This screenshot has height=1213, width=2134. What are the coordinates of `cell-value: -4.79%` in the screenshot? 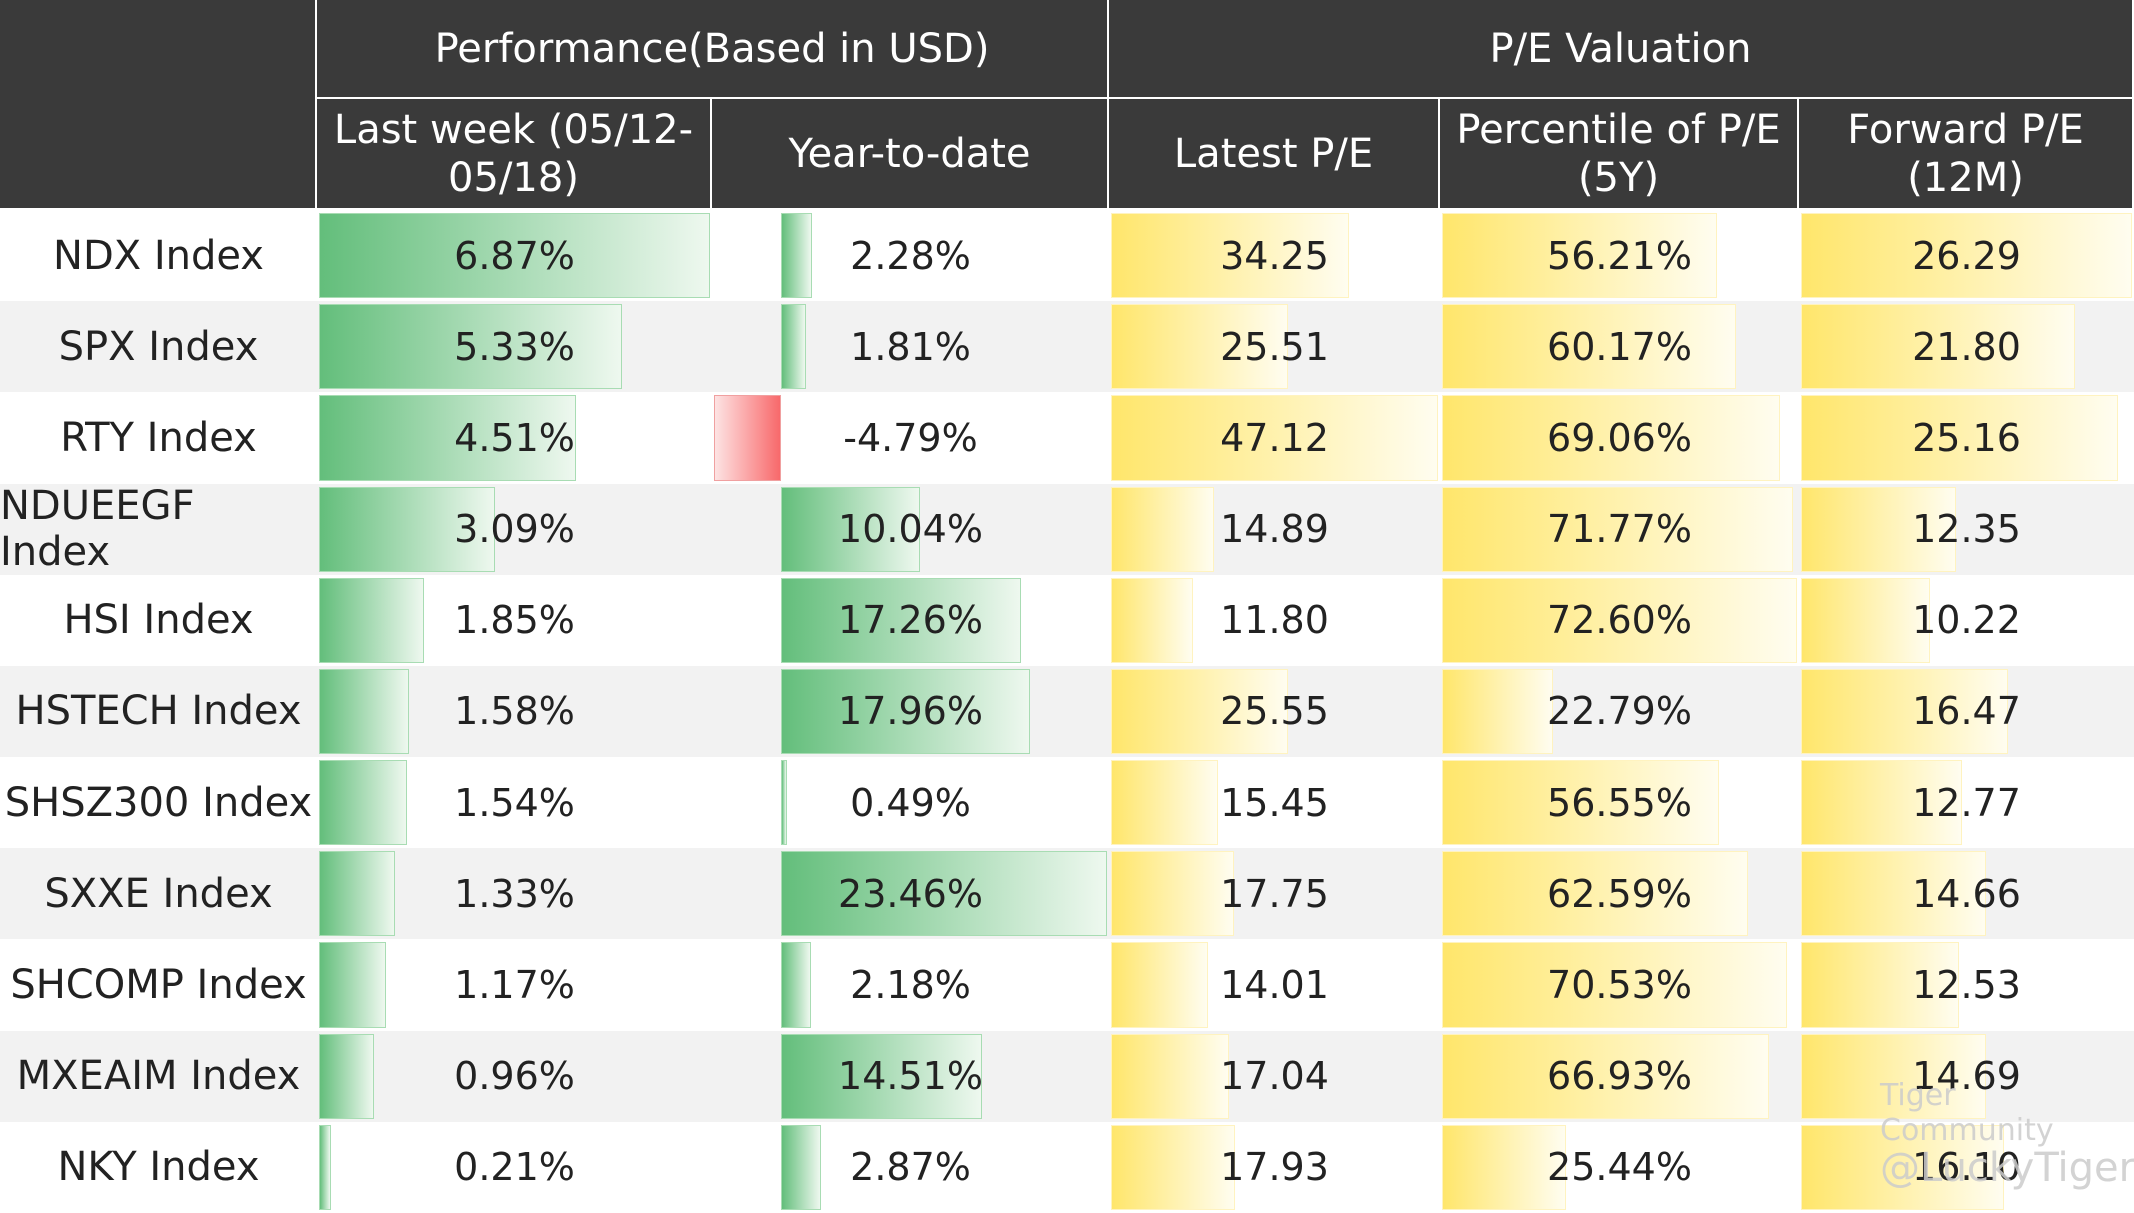 It's located at (910, 437).